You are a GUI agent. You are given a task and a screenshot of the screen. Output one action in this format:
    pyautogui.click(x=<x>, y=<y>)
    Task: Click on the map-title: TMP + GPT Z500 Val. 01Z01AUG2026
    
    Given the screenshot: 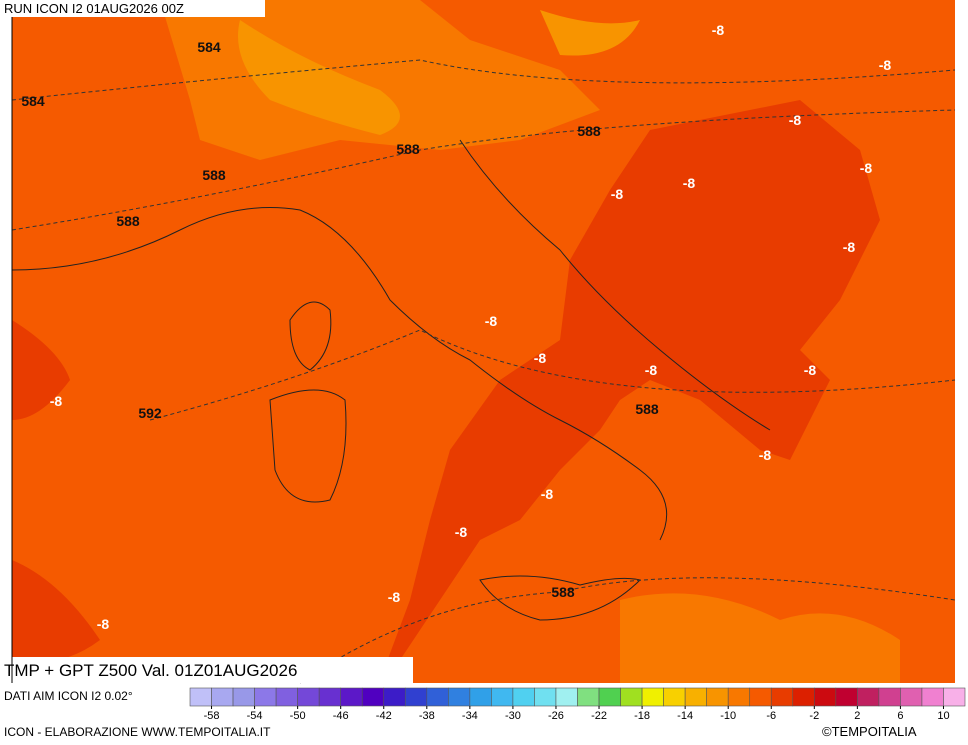 What is the action you would take?
    pyautogui.click(x=150, y=670)
    